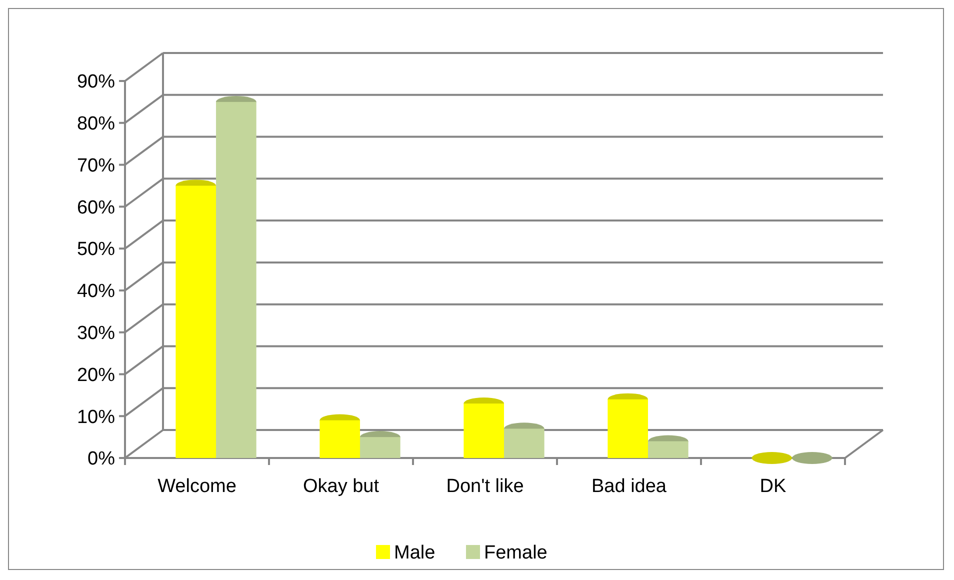 The image size is (954, 580). What do you see at coordinates (485, 486) in the screenshot?
I see `x-tick-label: Don't like` at bounding box center [485, 486].